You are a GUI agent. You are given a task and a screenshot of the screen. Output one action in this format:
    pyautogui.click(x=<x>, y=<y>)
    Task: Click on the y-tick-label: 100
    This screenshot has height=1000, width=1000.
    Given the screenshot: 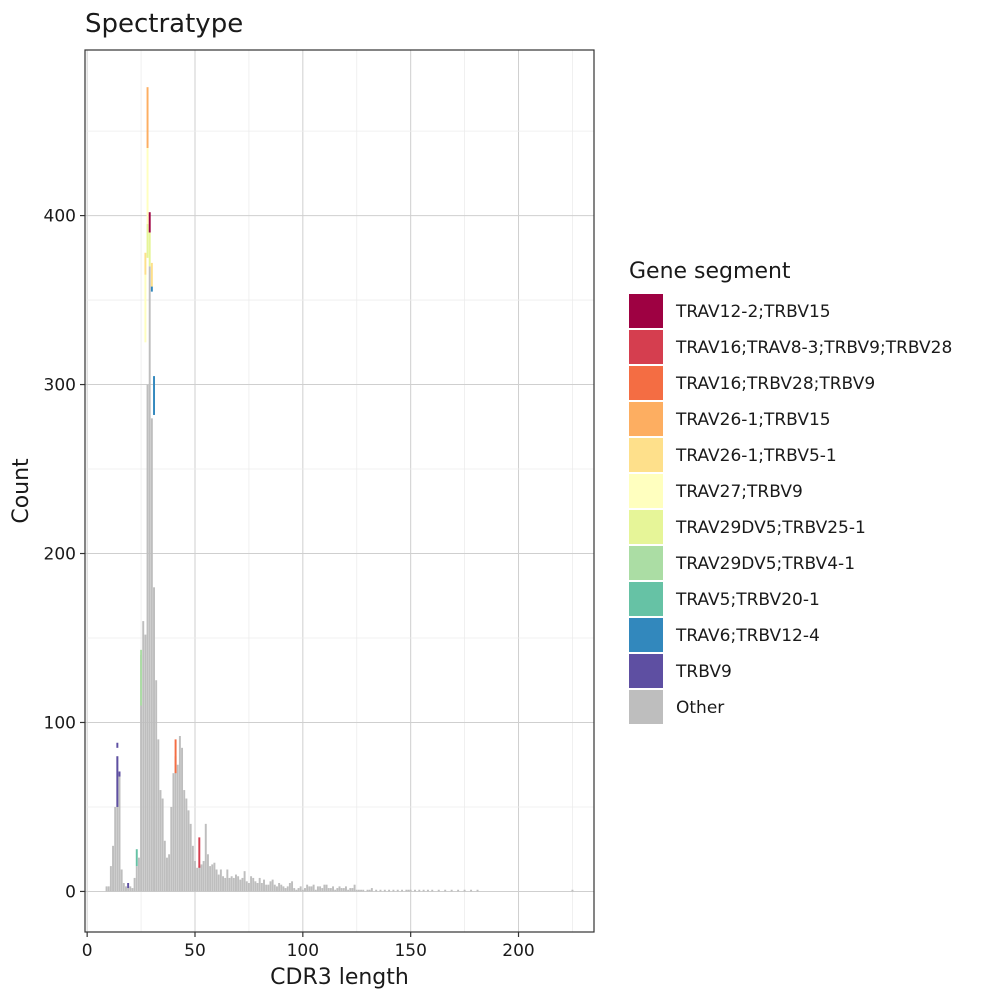 What is the action you would take?
    pyautogui.click(x=60, y=723)
    